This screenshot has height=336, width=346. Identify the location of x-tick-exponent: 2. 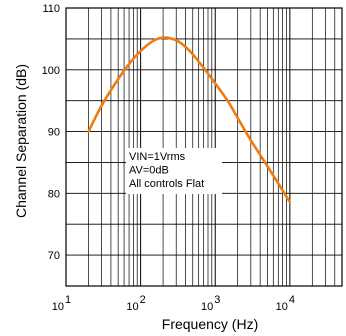
(143, 300).